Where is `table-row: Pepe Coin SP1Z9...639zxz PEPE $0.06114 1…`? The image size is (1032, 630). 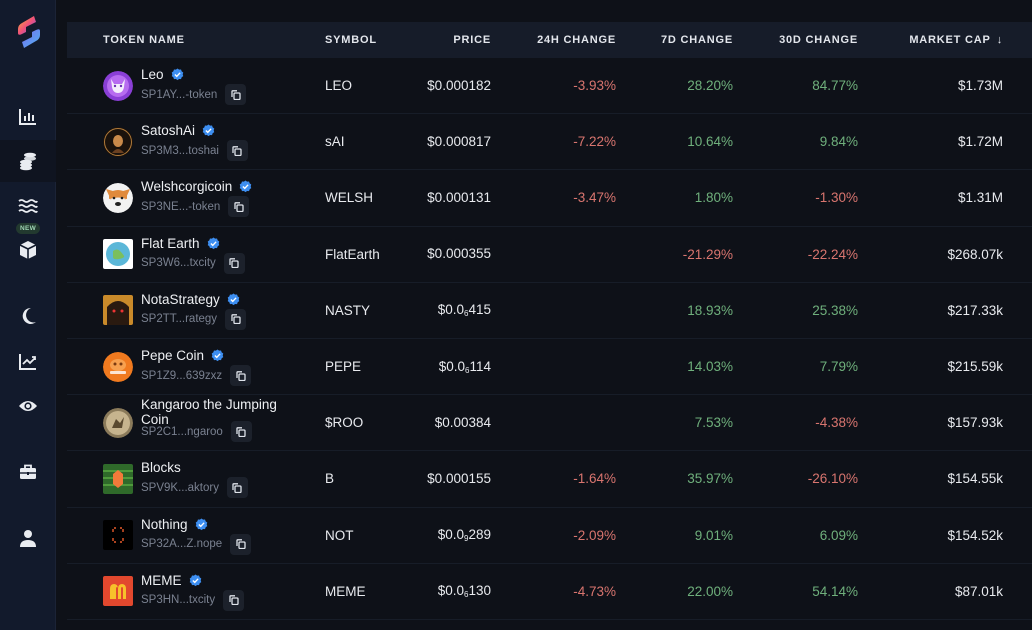 table-row: Pepe Coin SP1Z9...639zxz PEPE $0.06114 1… is located at coordinates (549, 367).